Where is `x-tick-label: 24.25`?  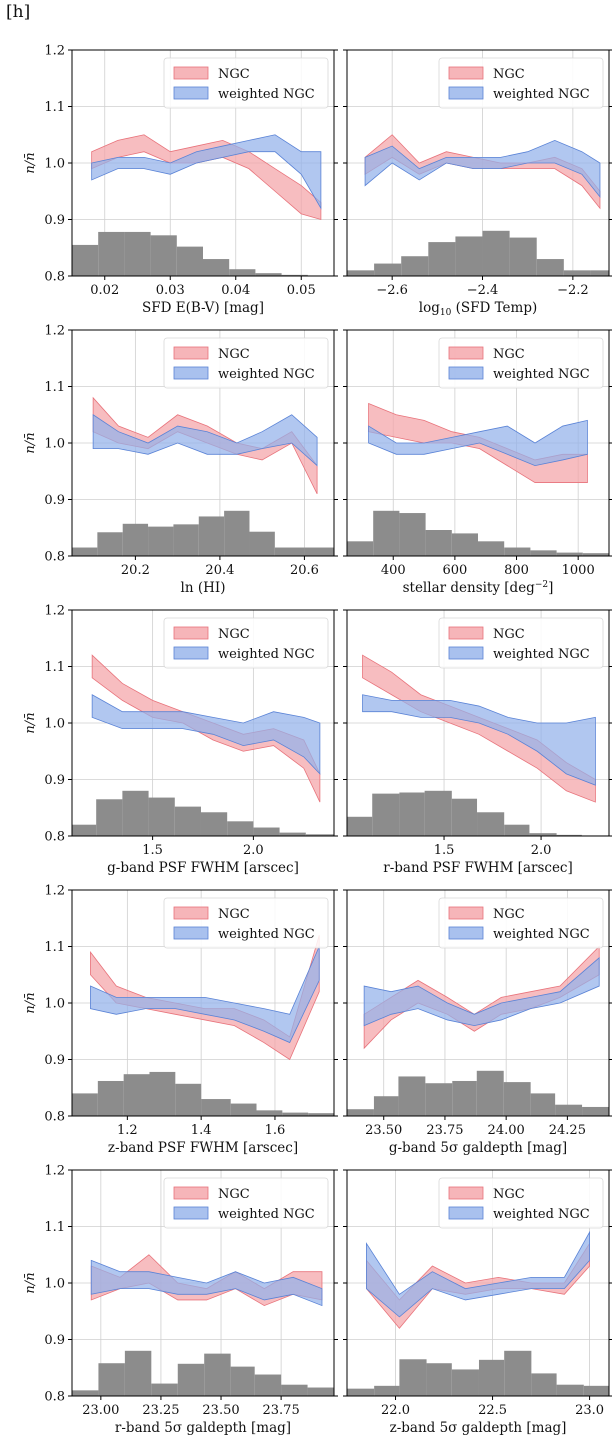
x-tick-label: 24.25 is located at coordinates (567, 1130).